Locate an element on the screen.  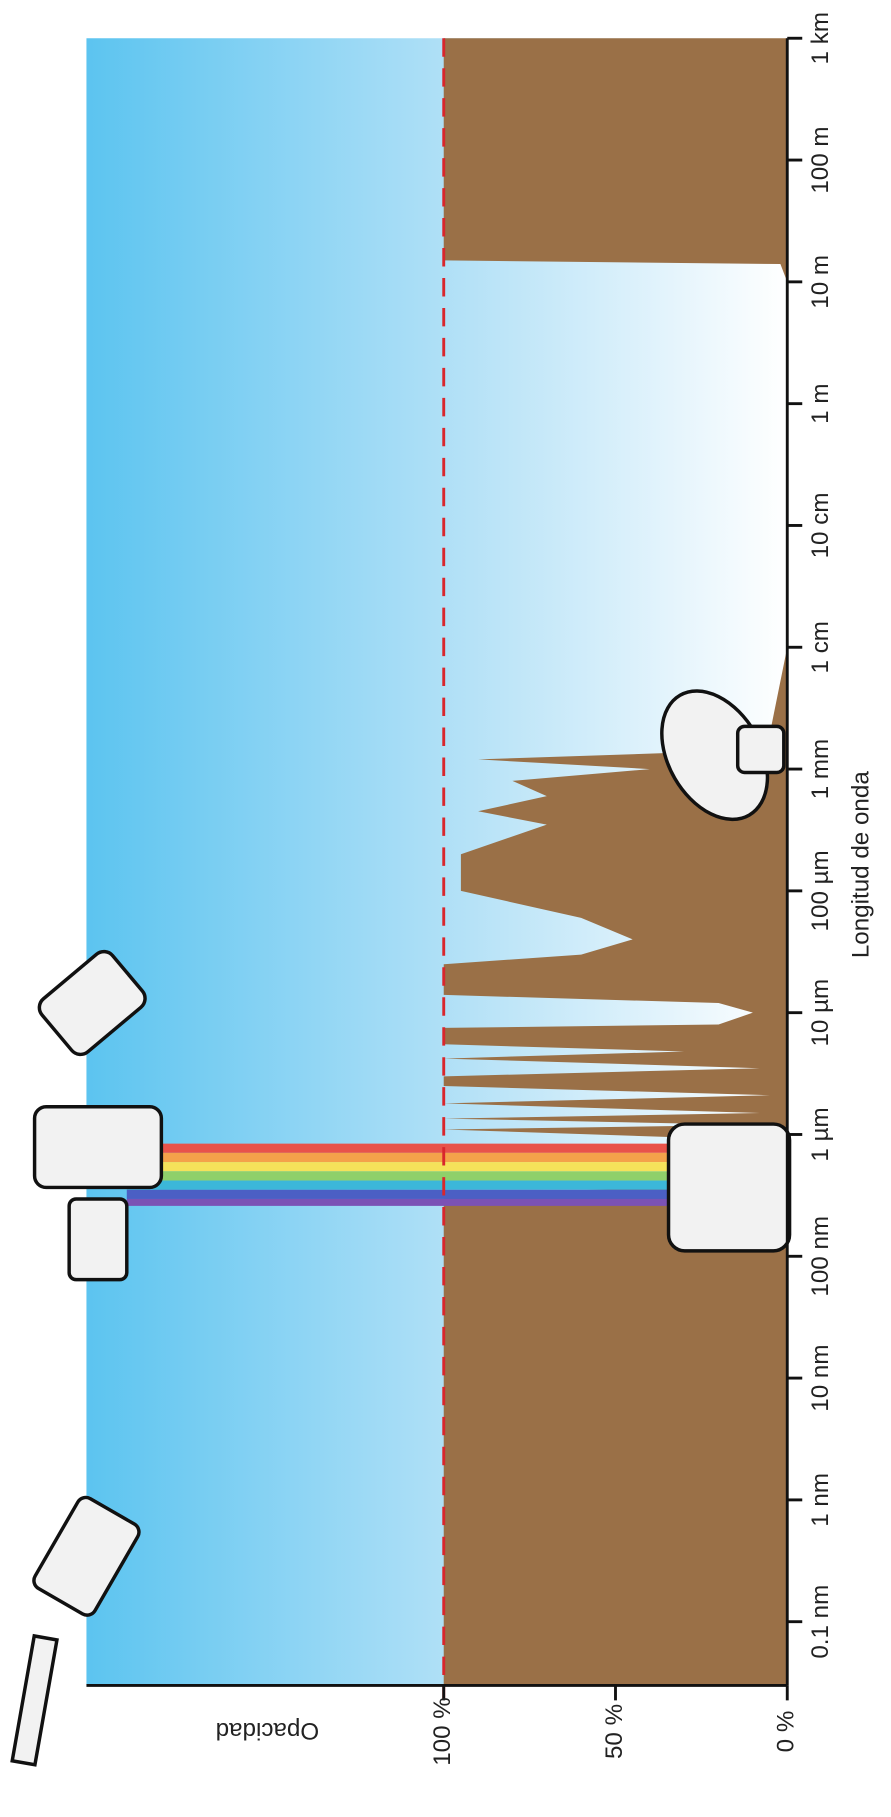
y-tick-label: 0 % is located at coordinates (786, 1732).